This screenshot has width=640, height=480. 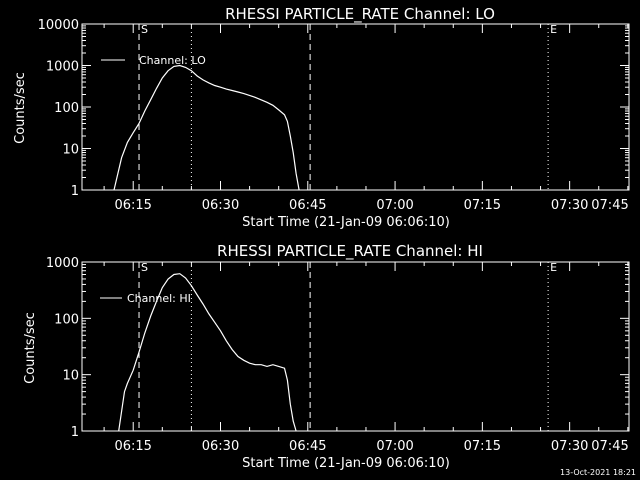 I want to click on panel-hi-xtick-label: 07:15, so click(x=482, y=446).